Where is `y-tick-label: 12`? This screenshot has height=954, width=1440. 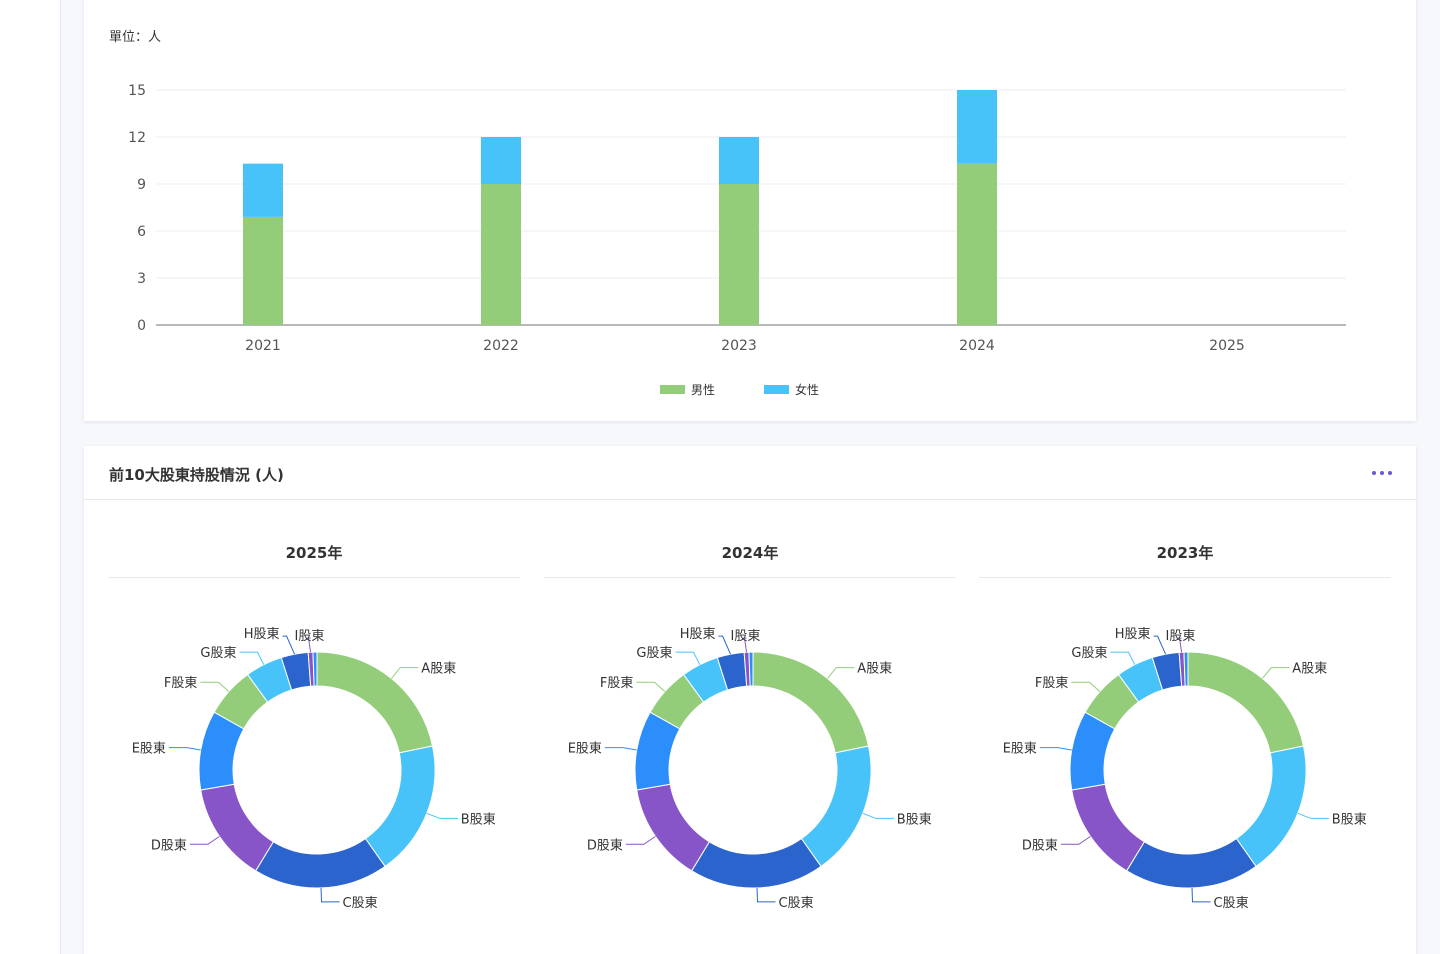 y-tick-label: 12 is located at coordinates (137, 138).